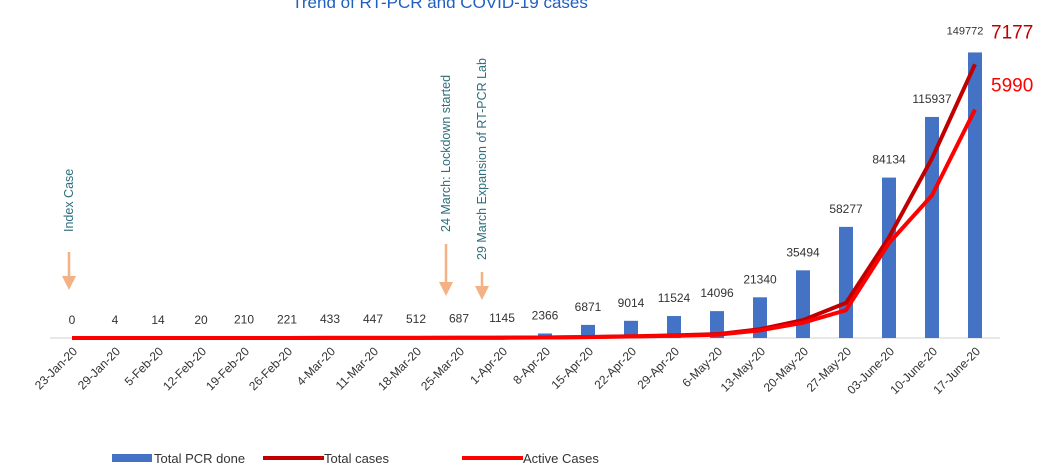  I want to click on x-tick-label: 8-Apr-20, so click(531, 365).